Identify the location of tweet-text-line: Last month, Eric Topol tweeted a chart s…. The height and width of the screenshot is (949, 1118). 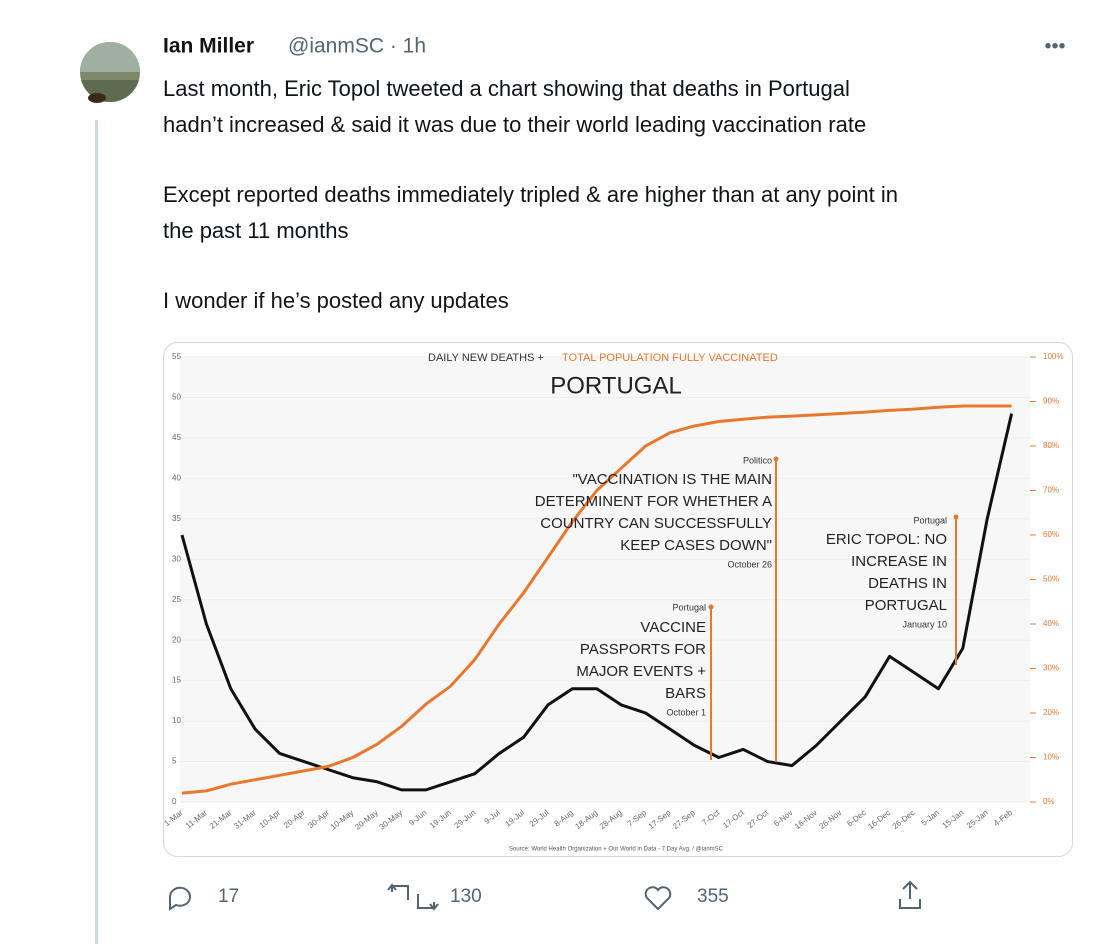
(506, 88).